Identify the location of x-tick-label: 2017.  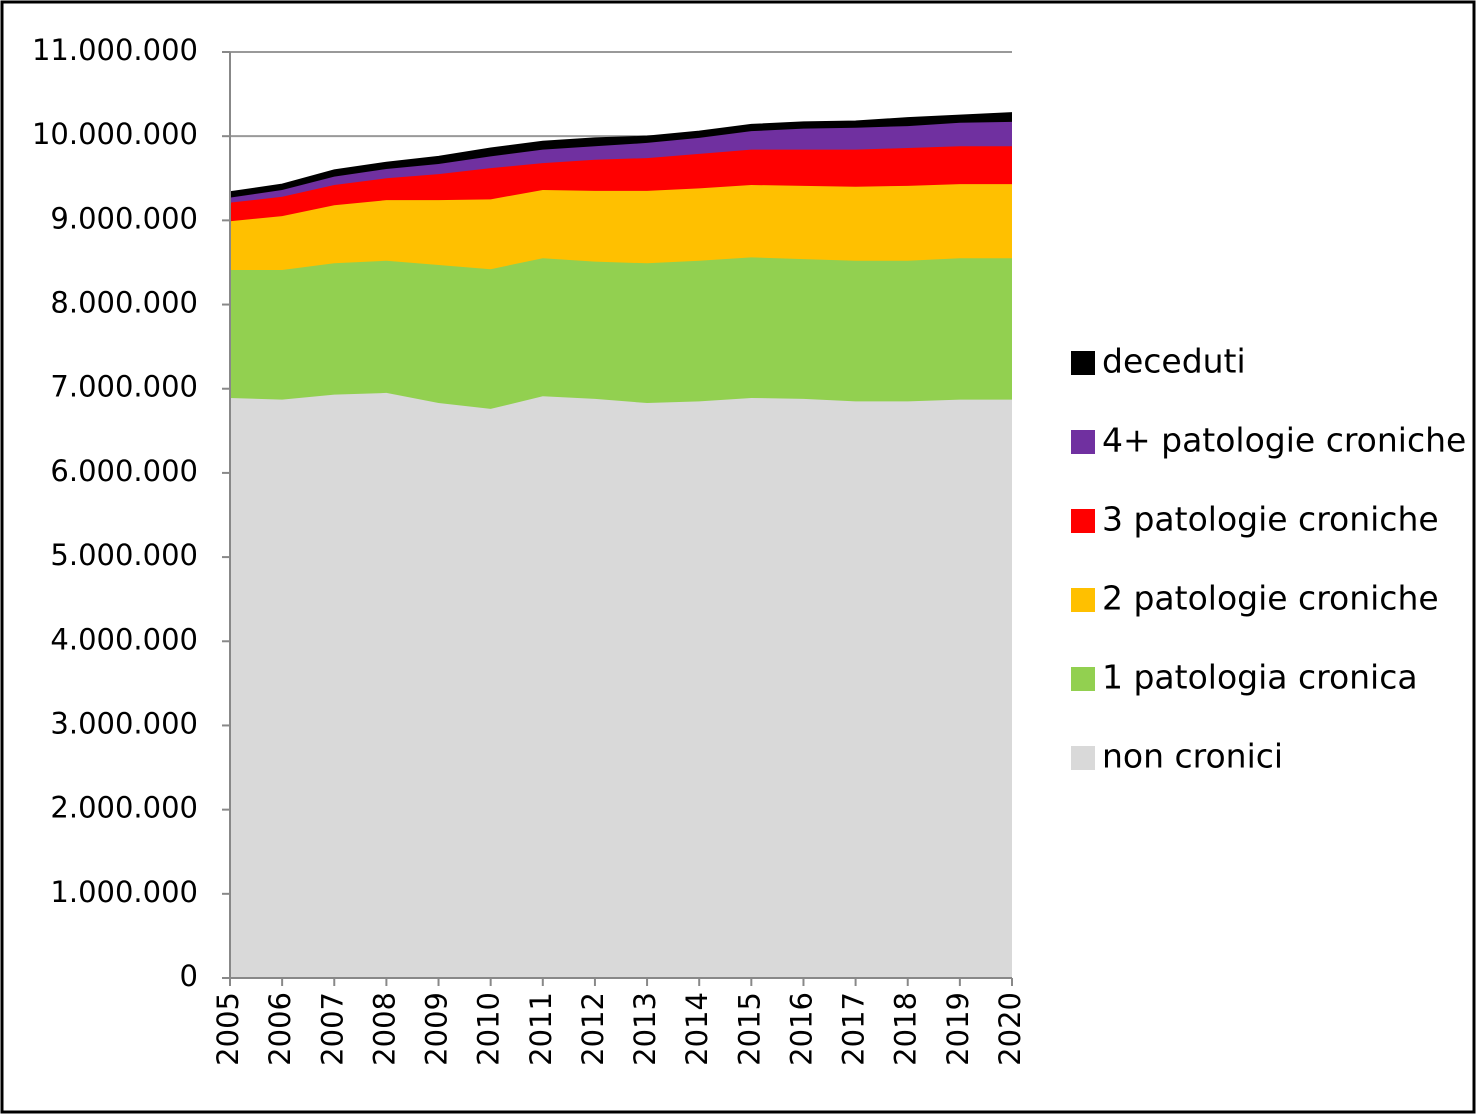
(854, 1029).